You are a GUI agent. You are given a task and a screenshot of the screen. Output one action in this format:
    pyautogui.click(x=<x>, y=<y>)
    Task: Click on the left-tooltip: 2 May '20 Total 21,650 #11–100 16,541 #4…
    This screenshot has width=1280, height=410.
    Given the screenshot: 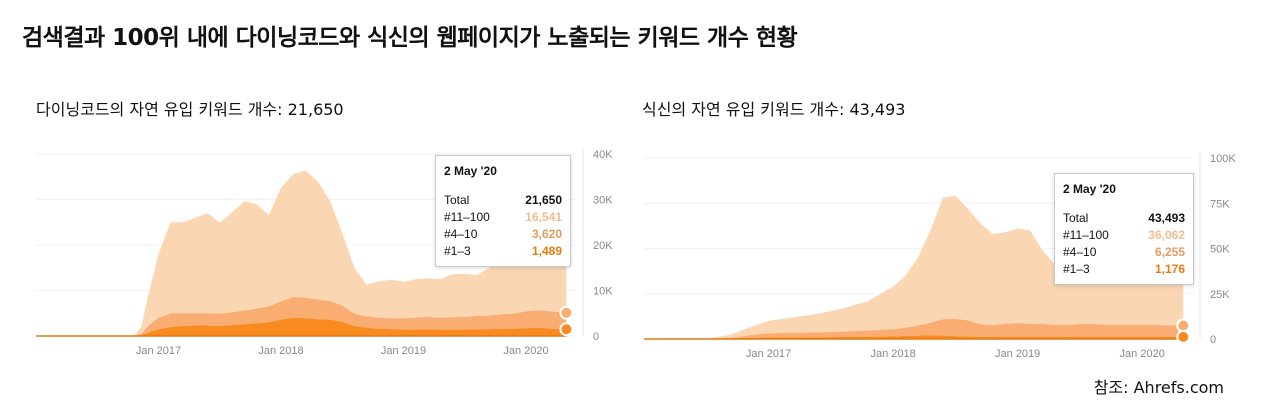 What is the action you would take?
    pyautogui.click(x=503, y=211)
    